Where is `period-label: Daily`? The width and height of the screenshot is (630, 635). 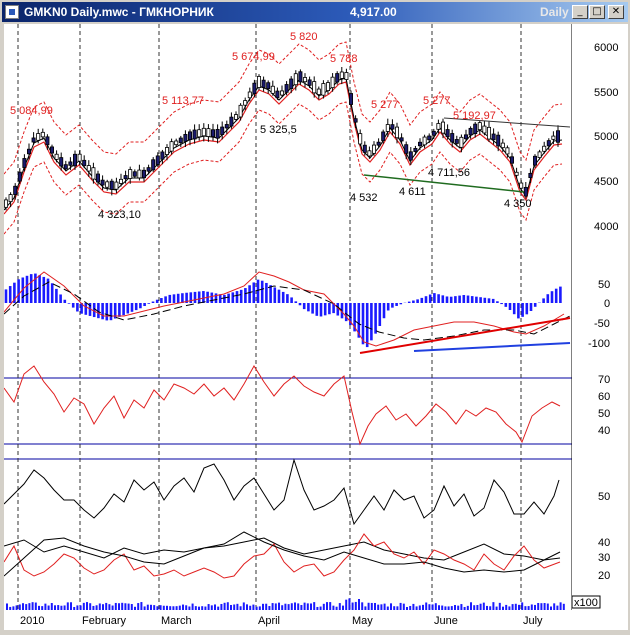 period-label: Daily is located at coordinates (554, 12).